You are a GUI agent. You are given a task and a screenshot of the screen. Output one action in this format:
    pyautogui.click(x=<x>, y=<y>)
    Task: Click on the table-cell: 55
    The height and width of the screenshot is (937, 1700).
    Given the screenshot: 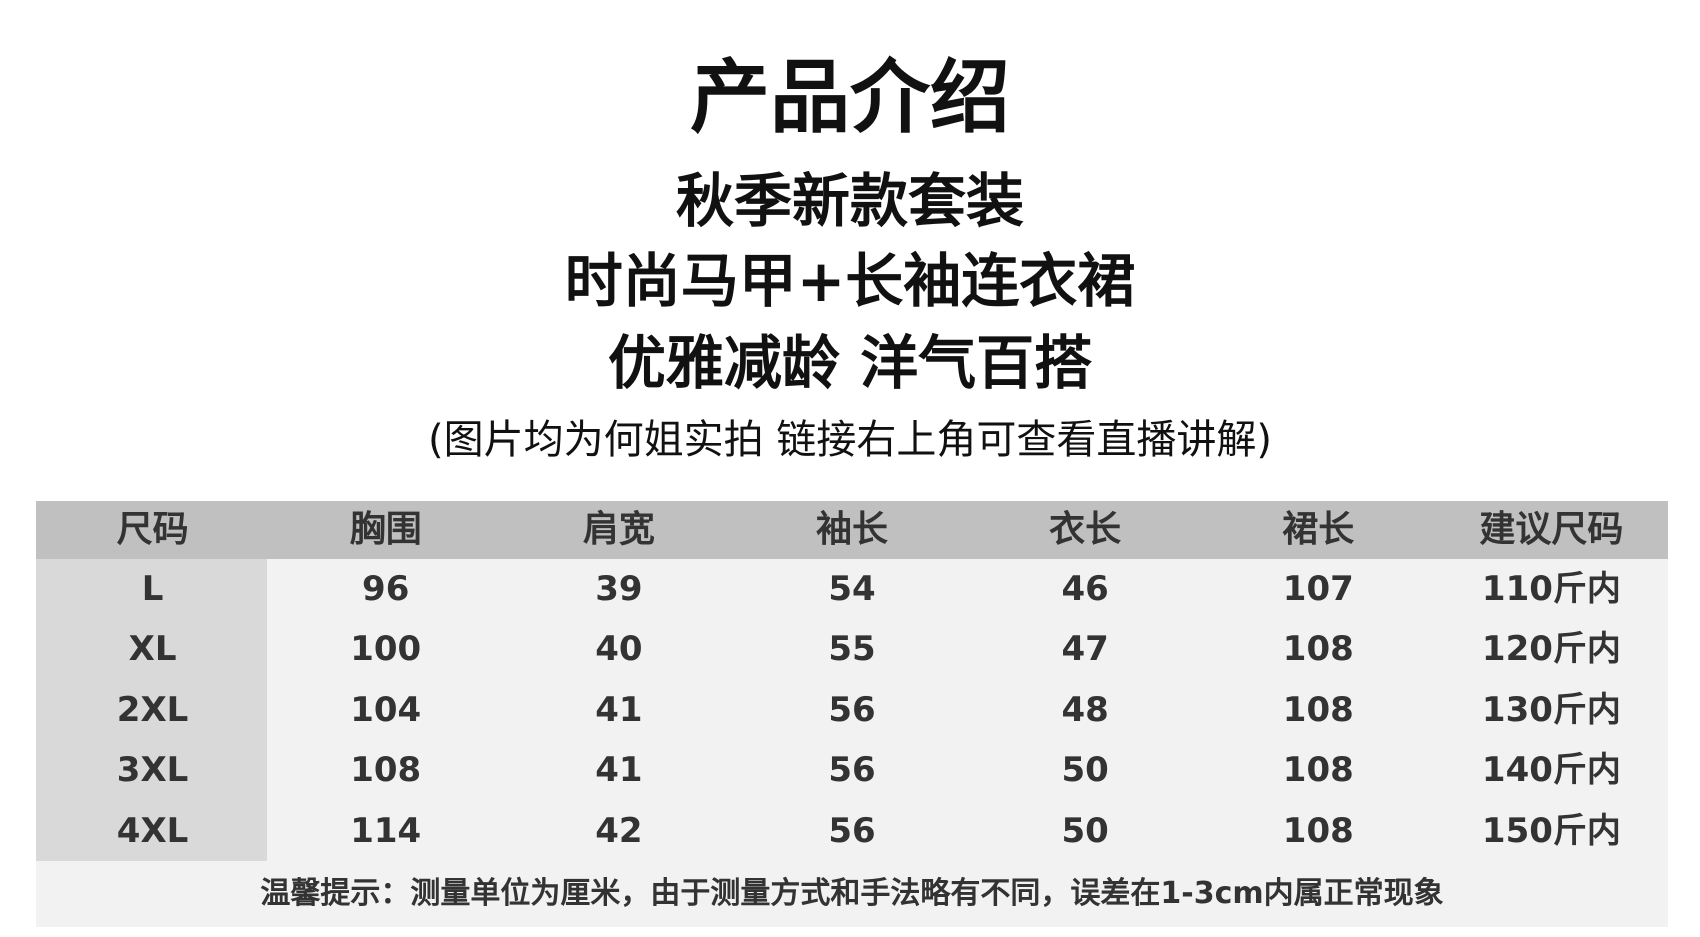 What is the action you would take?
    pyautogui.click(x=852, y=649)
    